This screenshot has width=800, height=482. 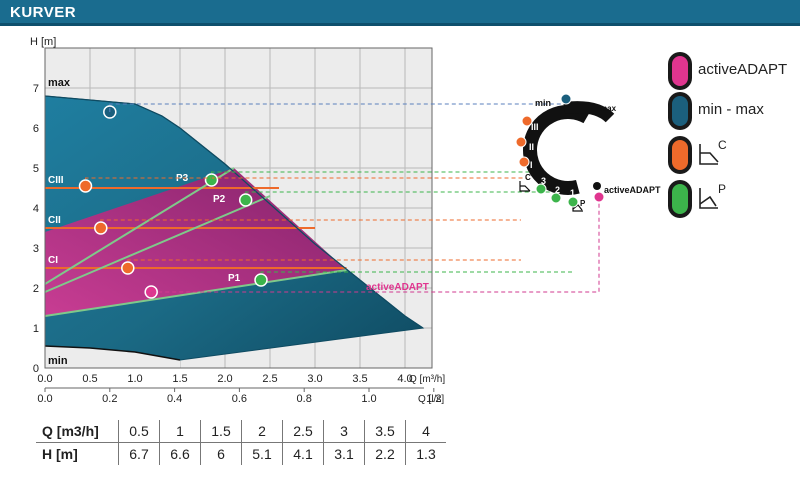 What do you see at coordinates (589, 112) in the screenshot?
I see `dial-top-arm` at bounding box center [589, 112].